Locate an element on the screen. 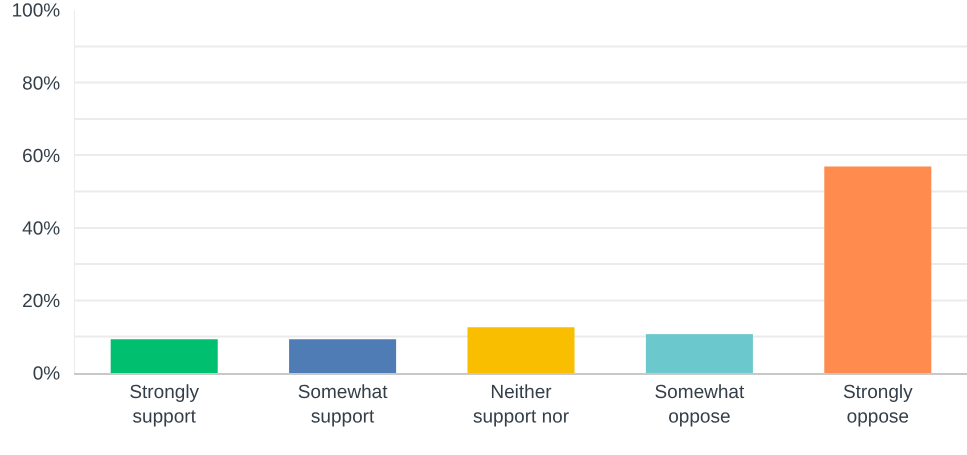  y-tick-label: 100% is located at coordinates (36, 11).